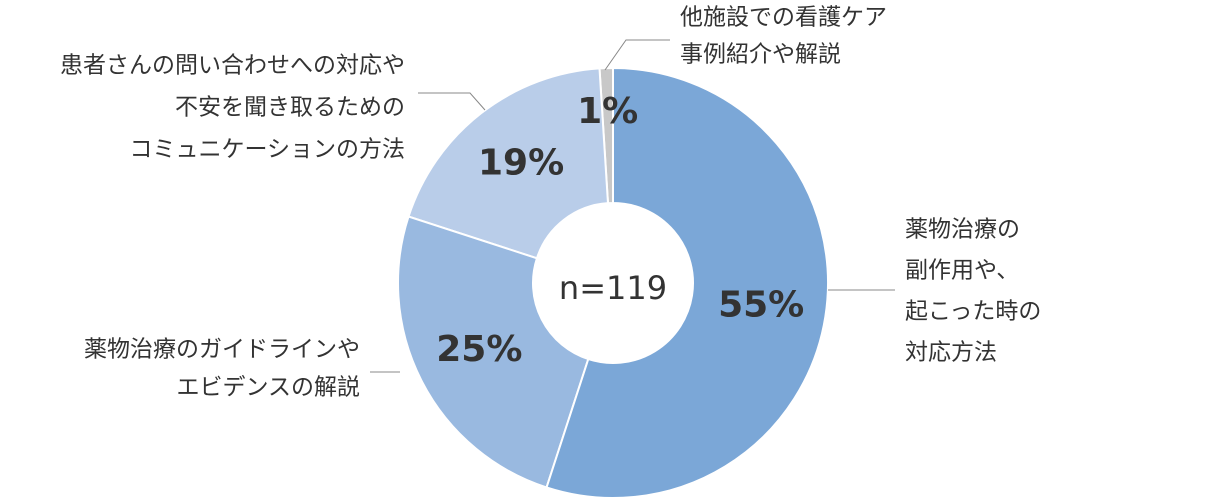 Image resolution: width=1226 pixels, height=500 pixels. Describe the element at coordinates (268, 388) in the screenshot. I see `category-label: エビデンスの解説` at that location.